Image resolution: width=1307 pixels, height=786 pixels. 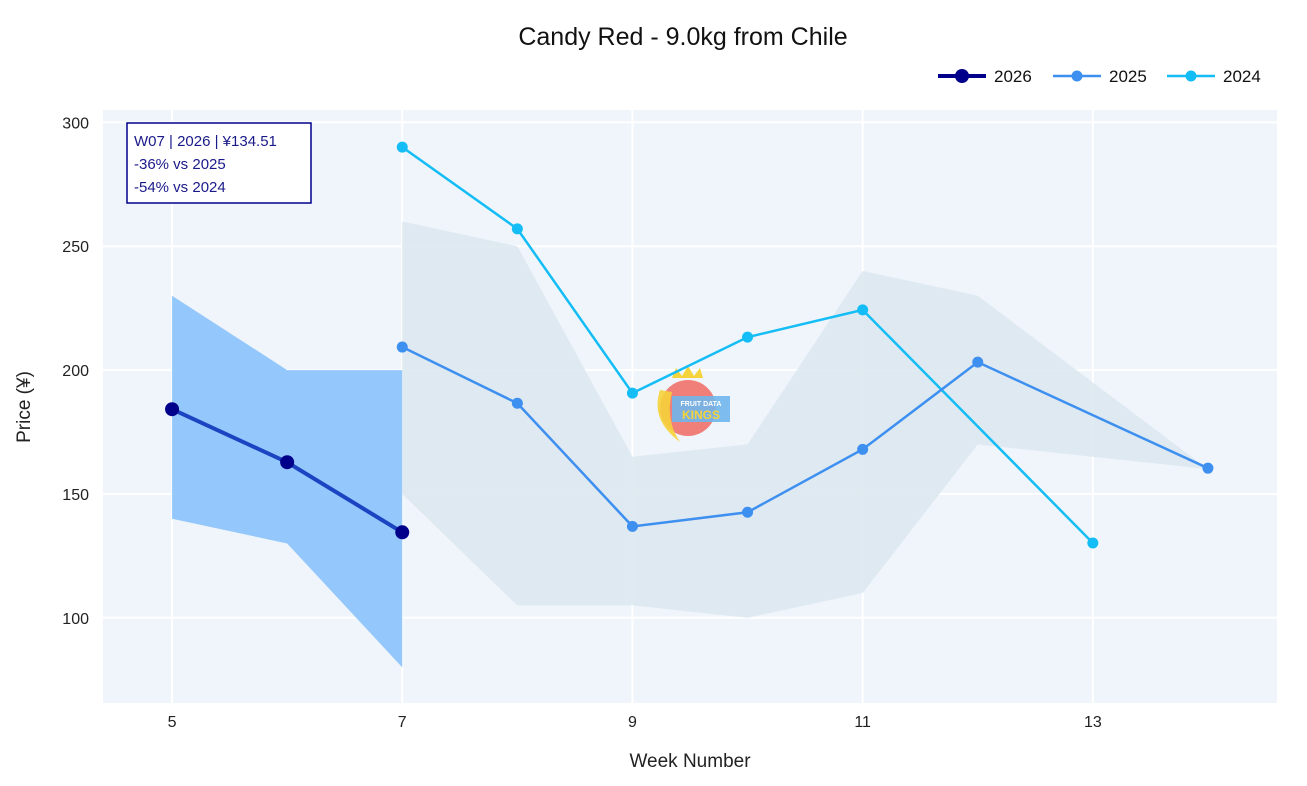 What do you see at coordinates (1242, 76) in the screenshot?
I see `legend-label: 2024` at bounding box center [1242, 76].